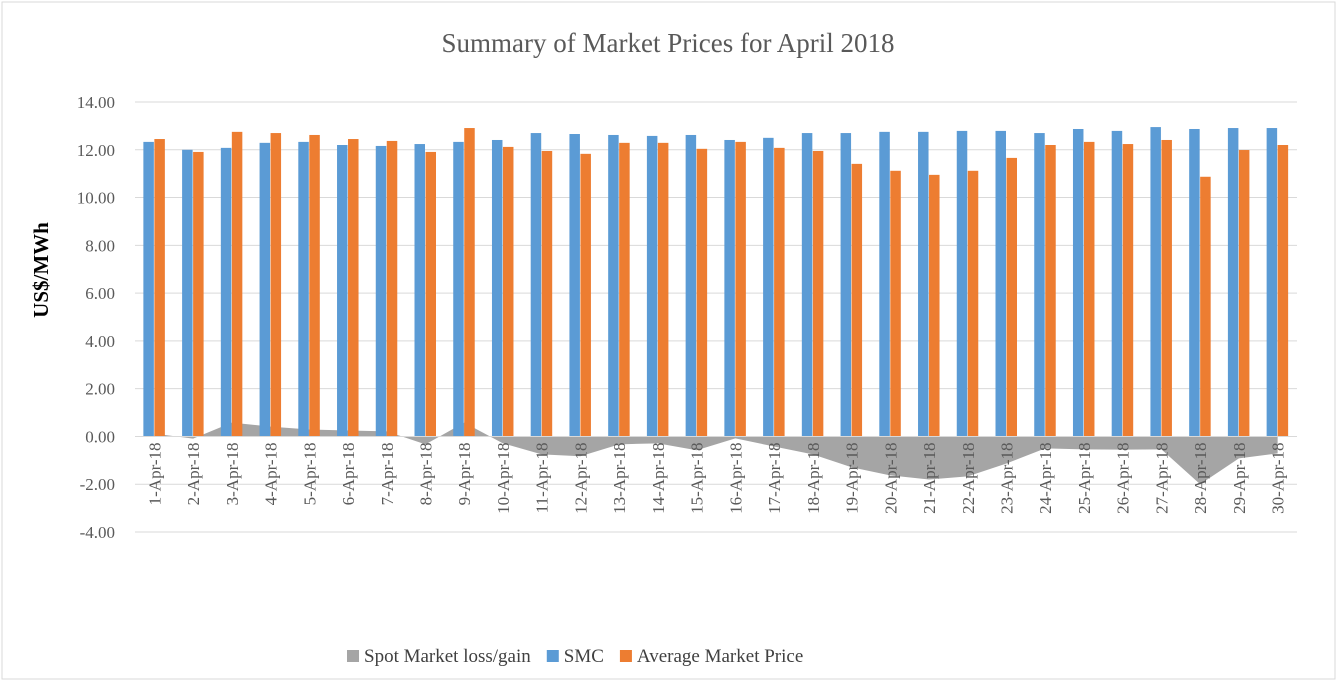  I want to click on x-tick-label: 17-Apr-18, so click(774, 477).